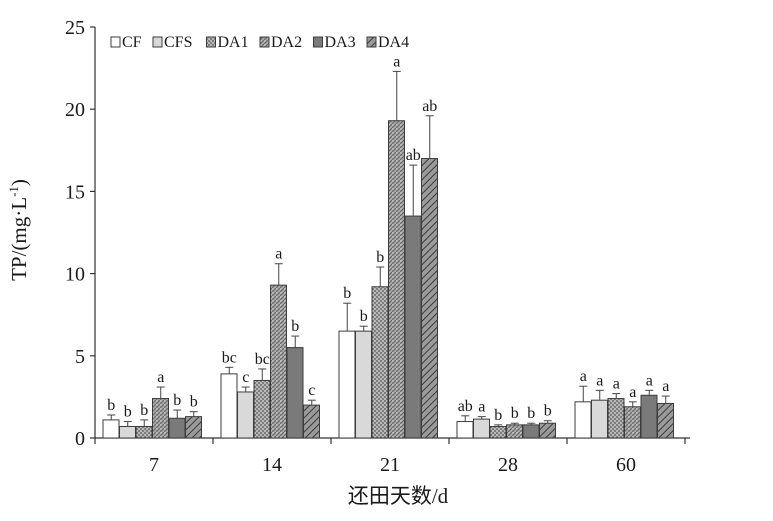  What do you see at coordinates (390, 465) in the screenshot?
I see `x-tick-label: 21` at bounding box center [390, 465].